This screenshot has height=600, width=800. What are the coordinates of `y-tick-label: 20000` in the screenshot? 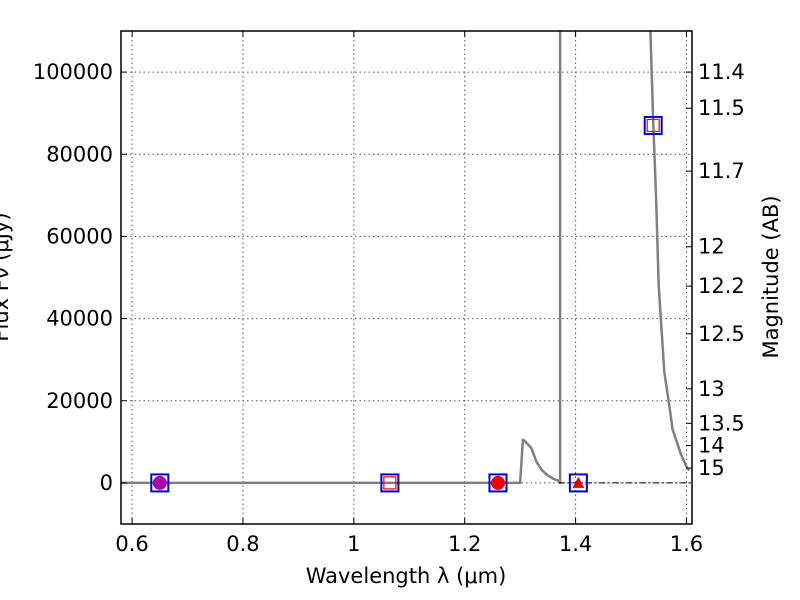 It's located at (79, 401).